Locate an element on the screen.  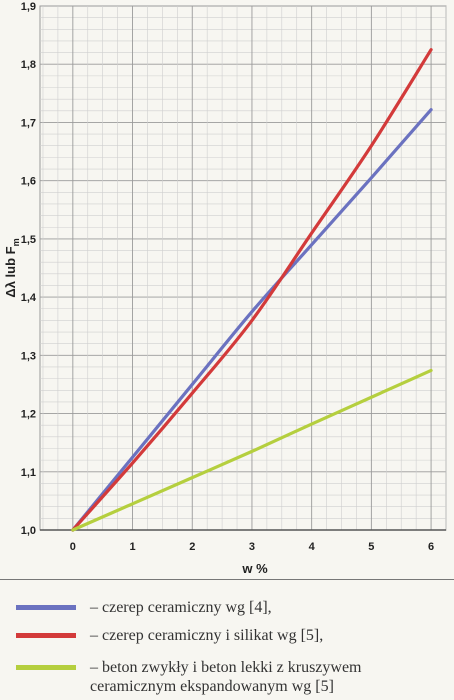
x-tick-label: 5 is located at coordinates (371, 547).